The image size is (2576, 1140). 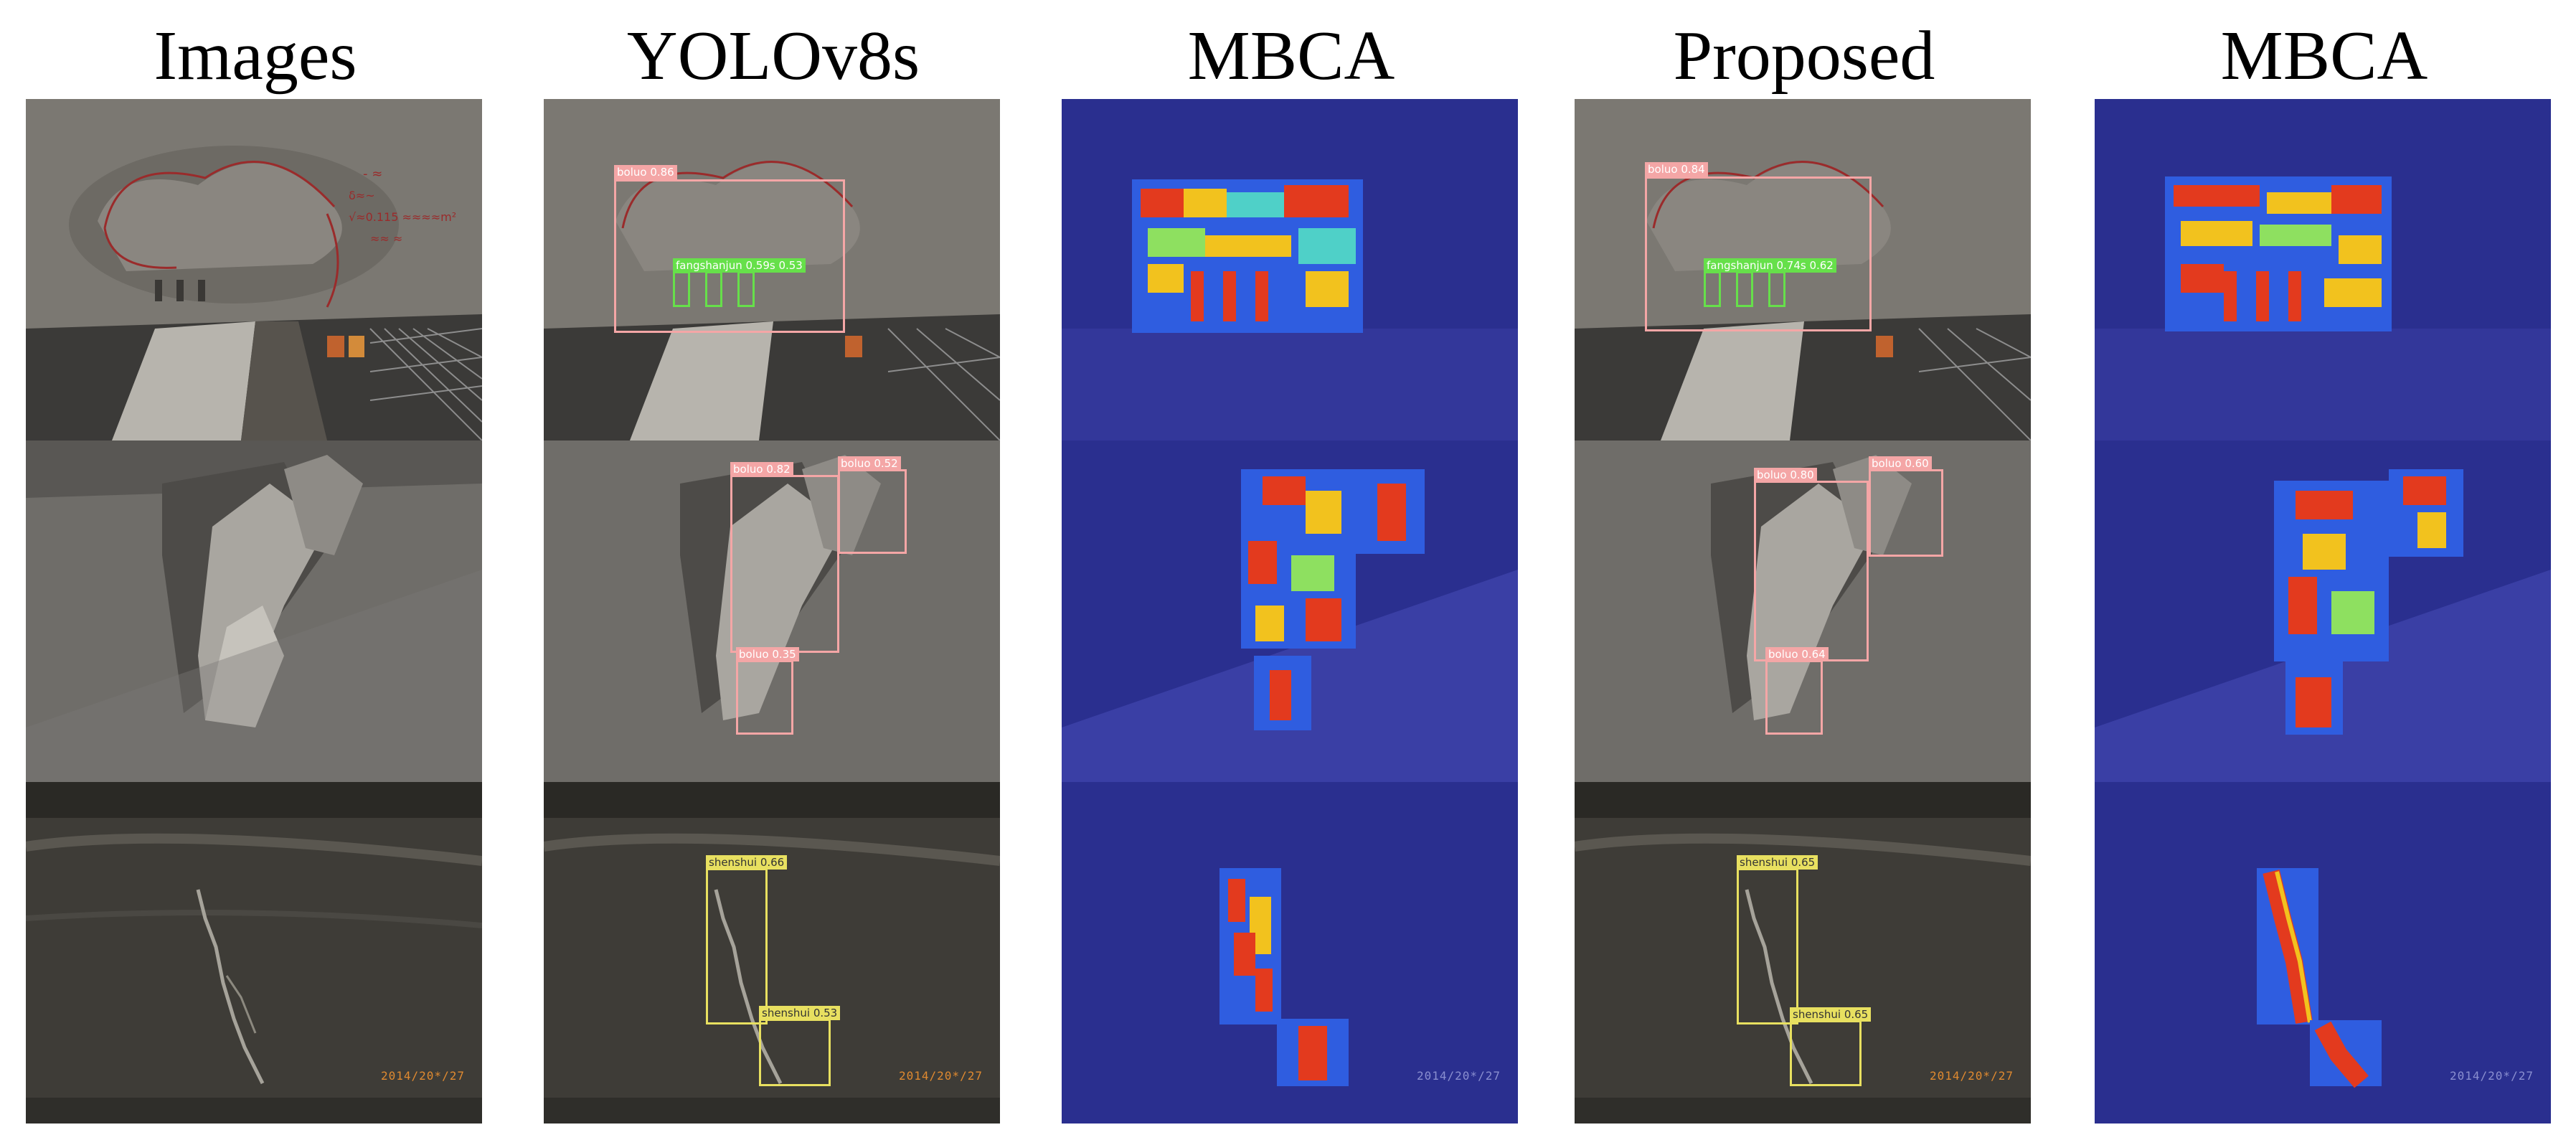 I want to click on detection-label: shenshui 0.53, so click(x=800, y=1013).